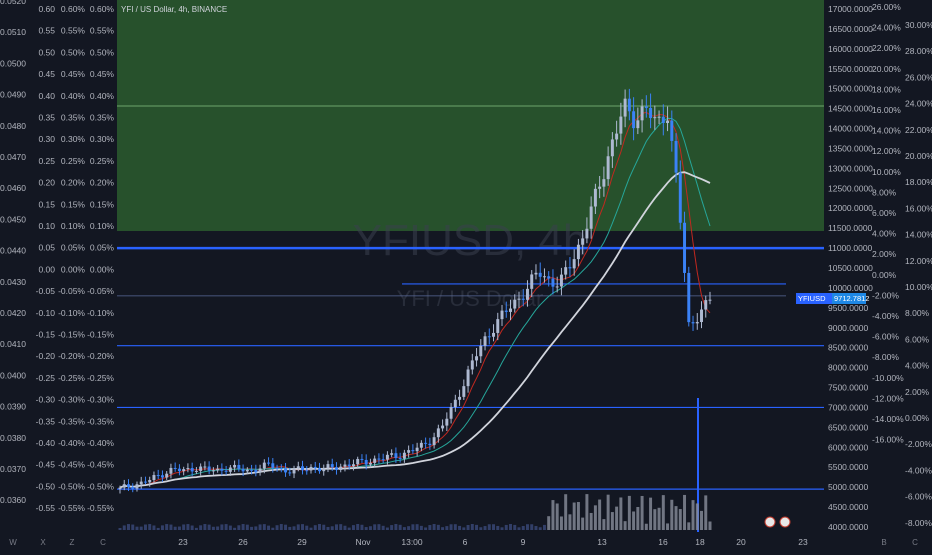 This screenshot has width=932, height=555. What do you see at coordinates (71, 335) in the screenshot?
I see `left-scale-label: -0.15%` at bounding box center [71, 335].